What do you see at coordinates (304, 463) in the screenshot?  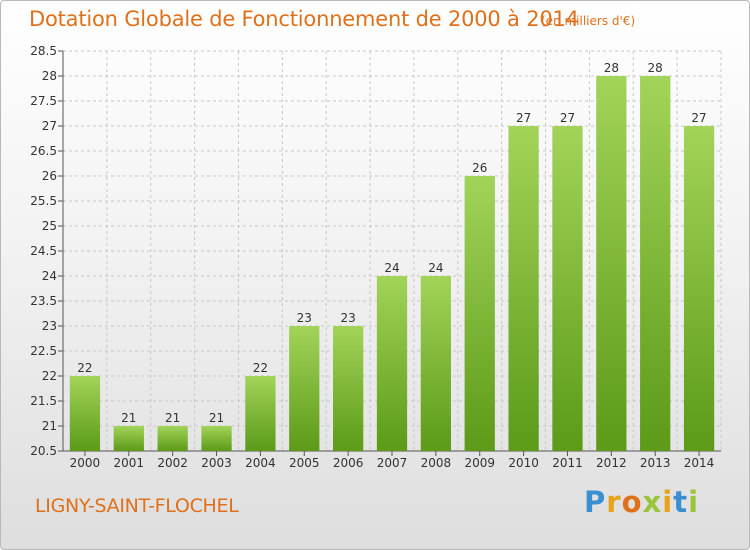 I see `x-tick-label: 2005` at bounding box center [304, 463].